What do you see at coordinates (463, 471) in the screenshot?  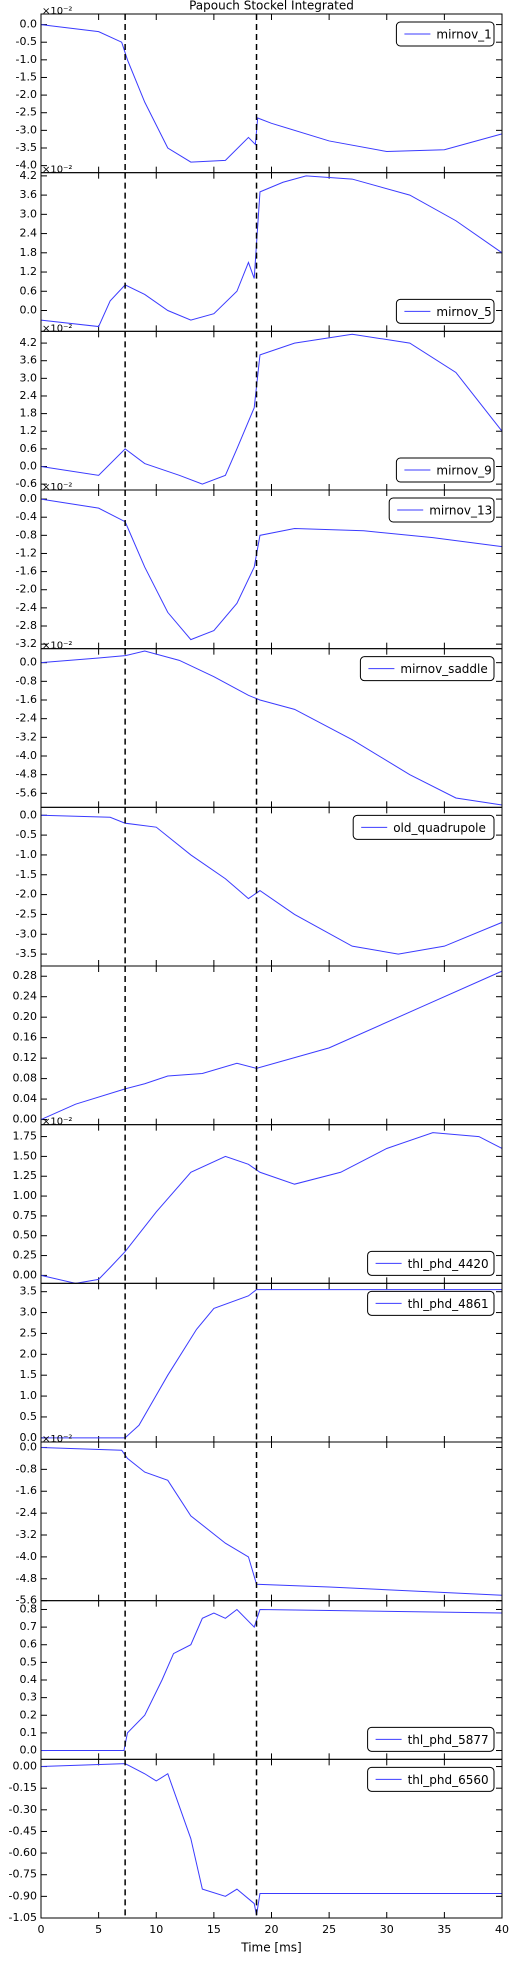 I see `legend-label: mirnov_9` at bounding box center [463, 471].